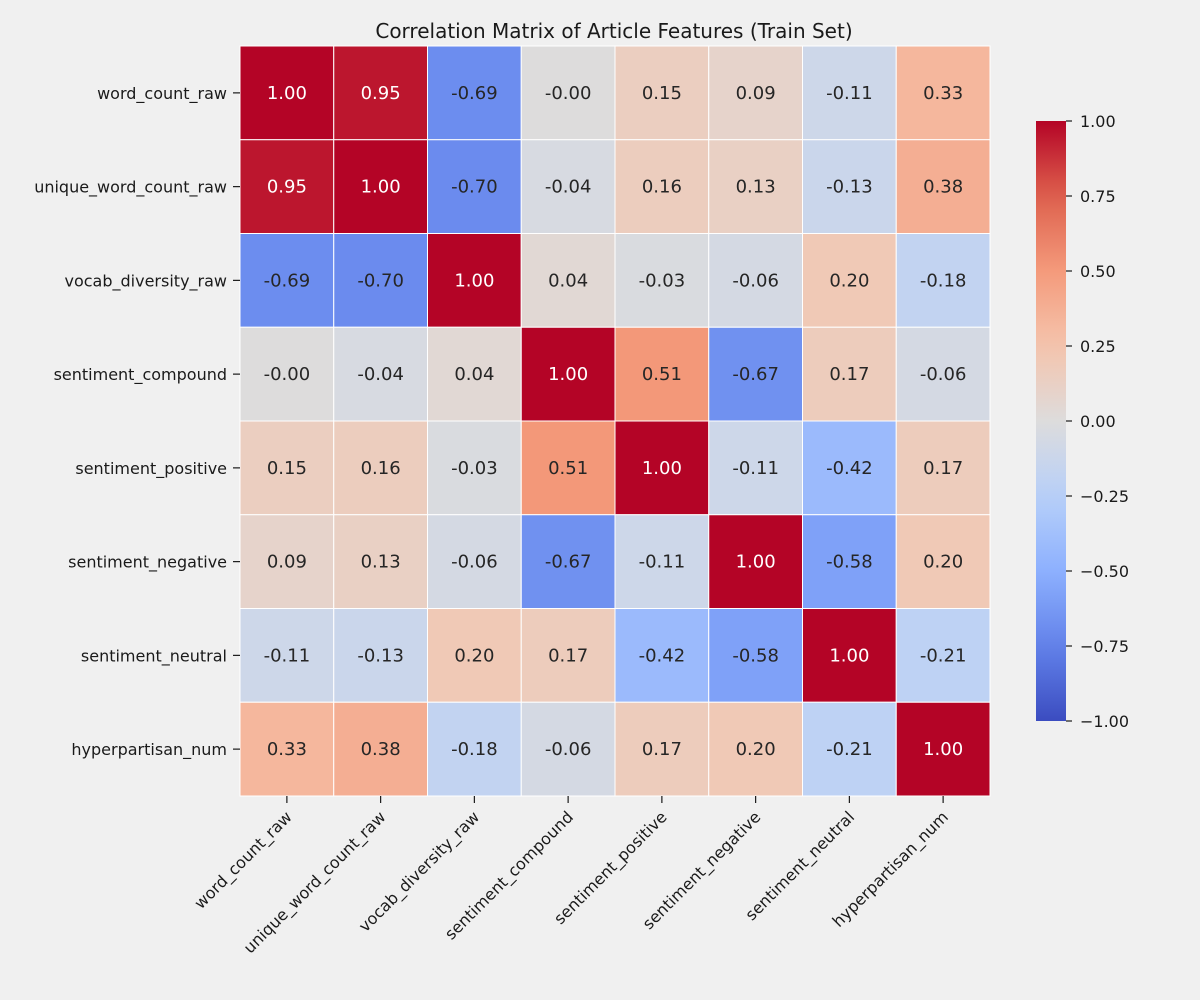  I want to click on cell-value-label: -0.18, so click(474, 749).